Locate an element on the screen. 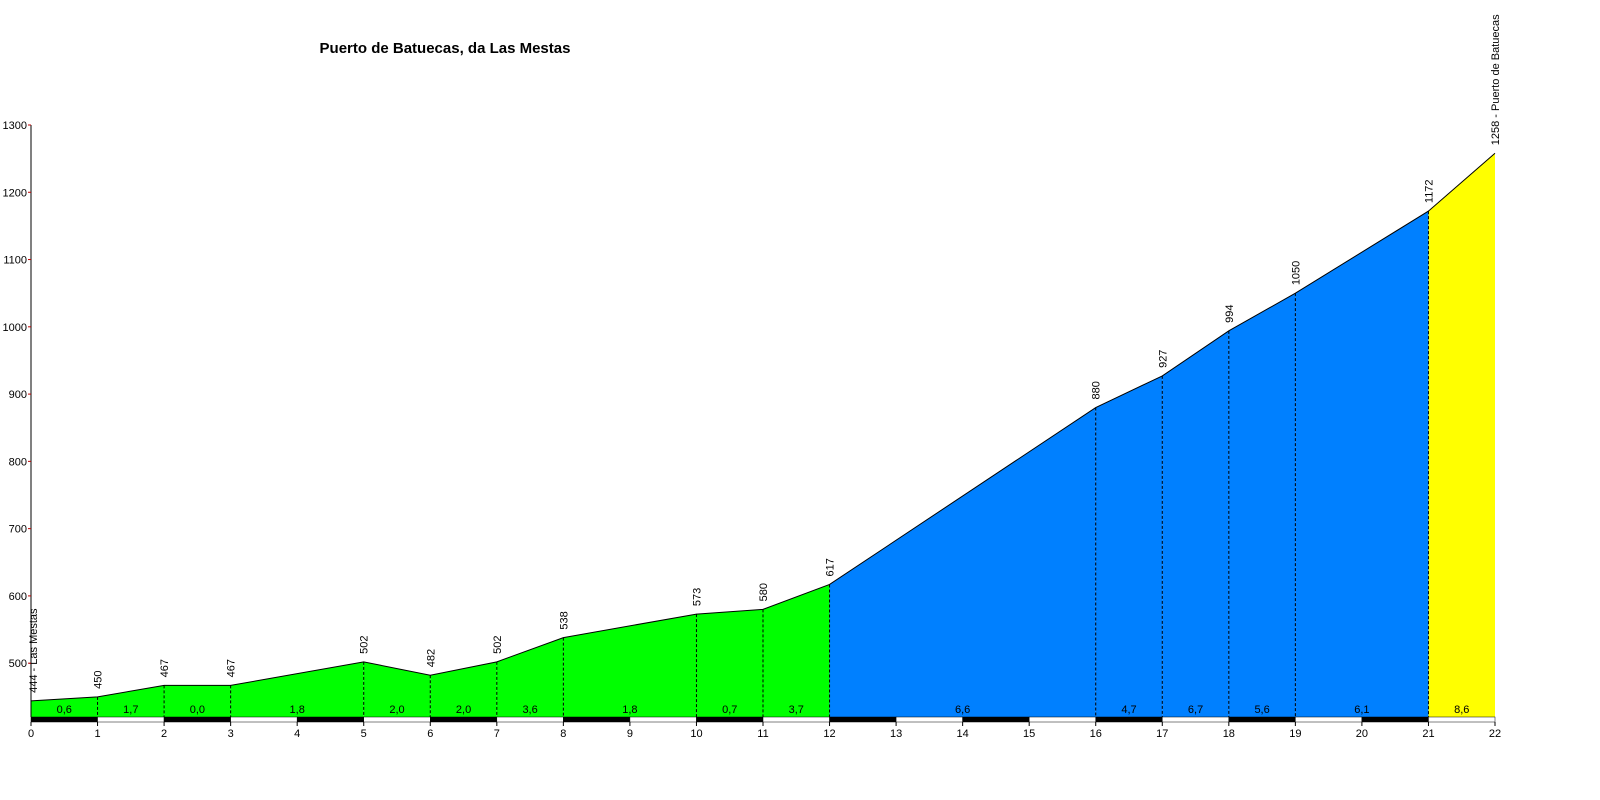 The width and height of the screenshot is (1600, 800). x-tick-label: 8 is located at coordinates (563, 734).